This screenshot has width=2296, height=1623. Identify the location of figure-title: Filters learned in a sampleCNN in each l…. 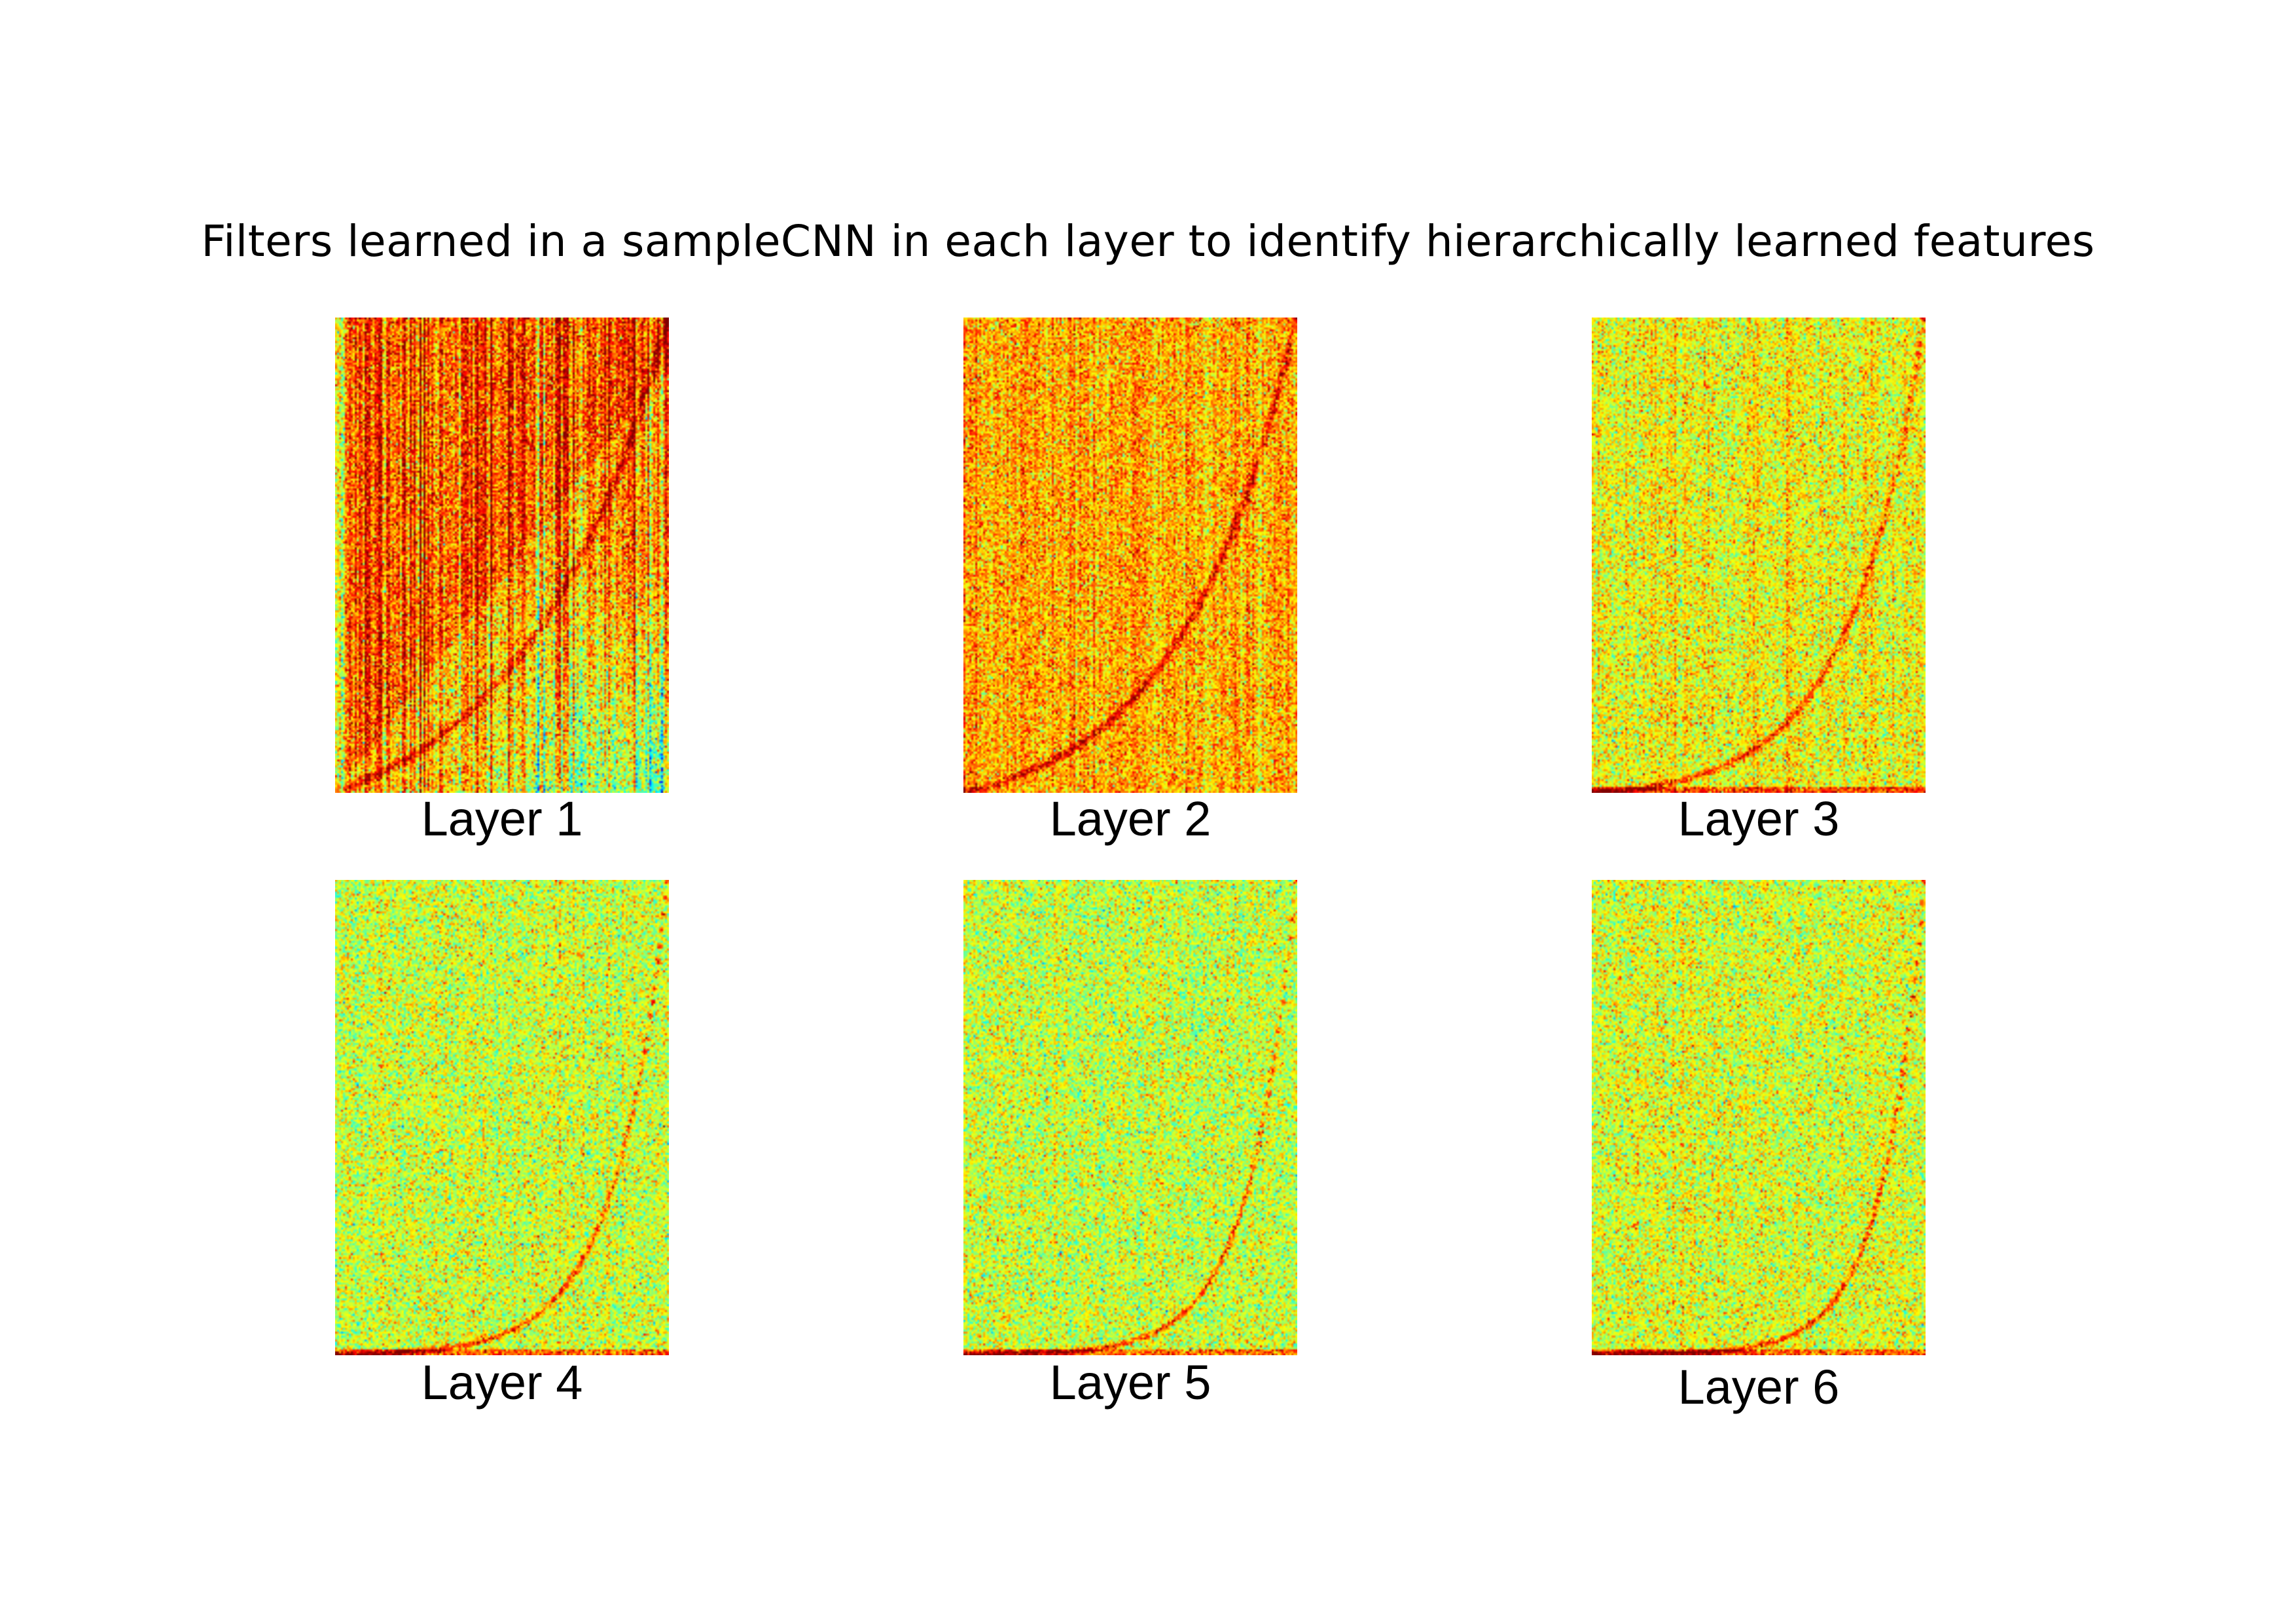
(1148, 241).